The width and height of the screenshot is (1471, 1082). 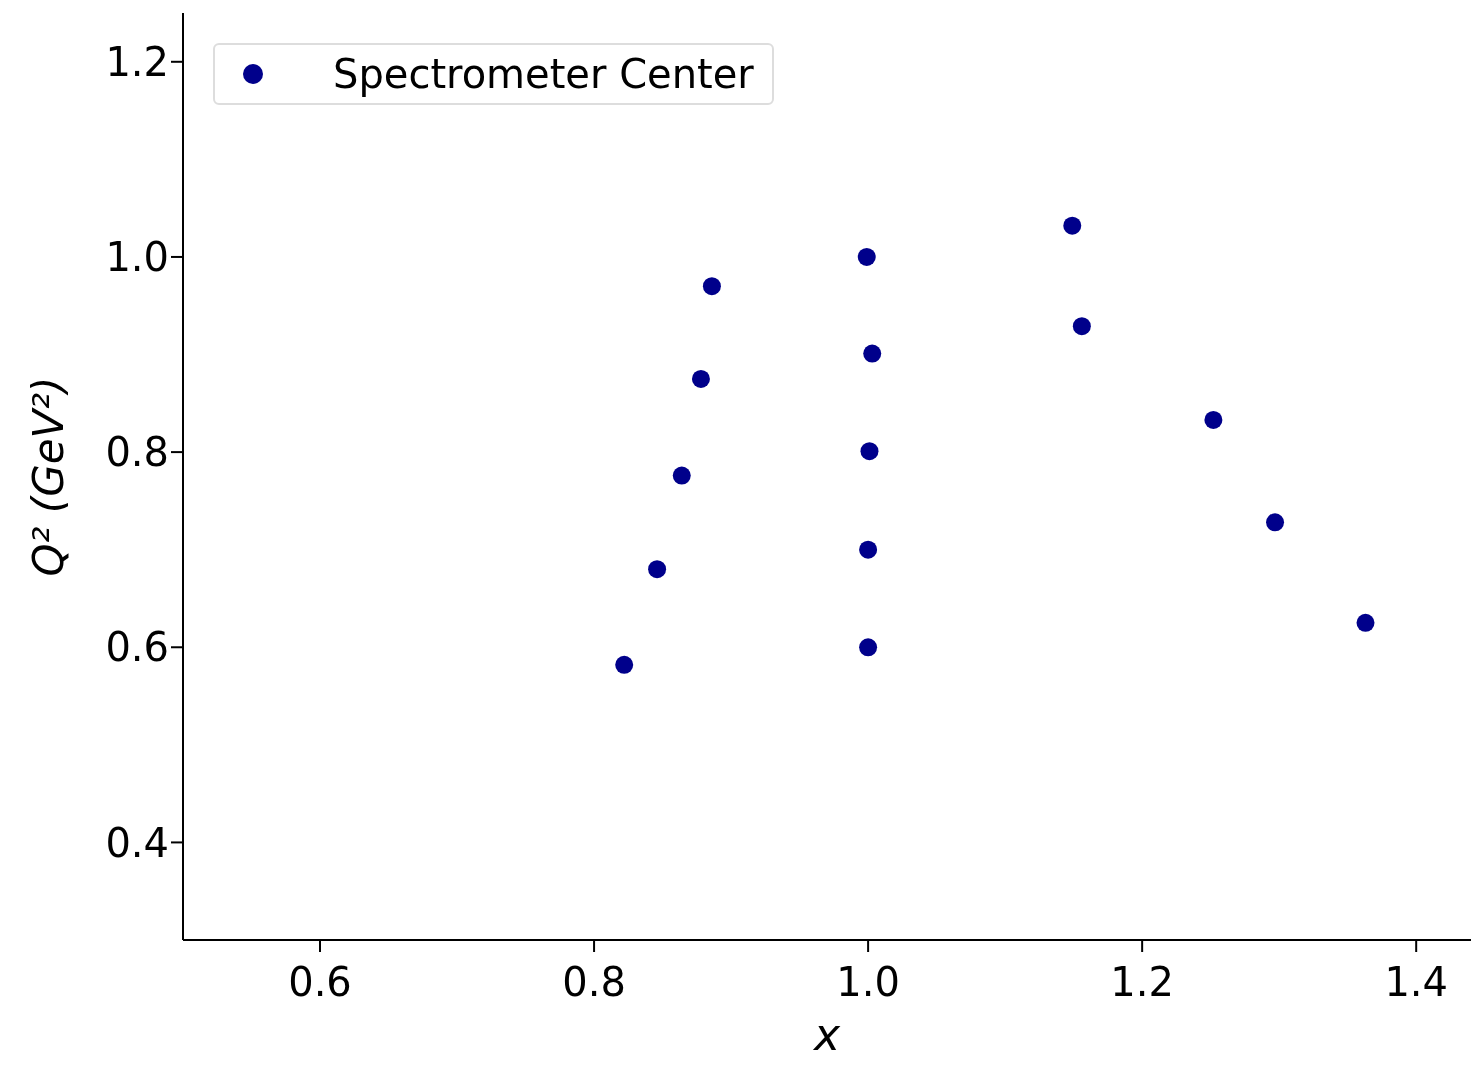 What do you see at coordinates (137, 452) in the screenshot?
I see `y-tick-label: 0.8` at bounding box center [137, 452].